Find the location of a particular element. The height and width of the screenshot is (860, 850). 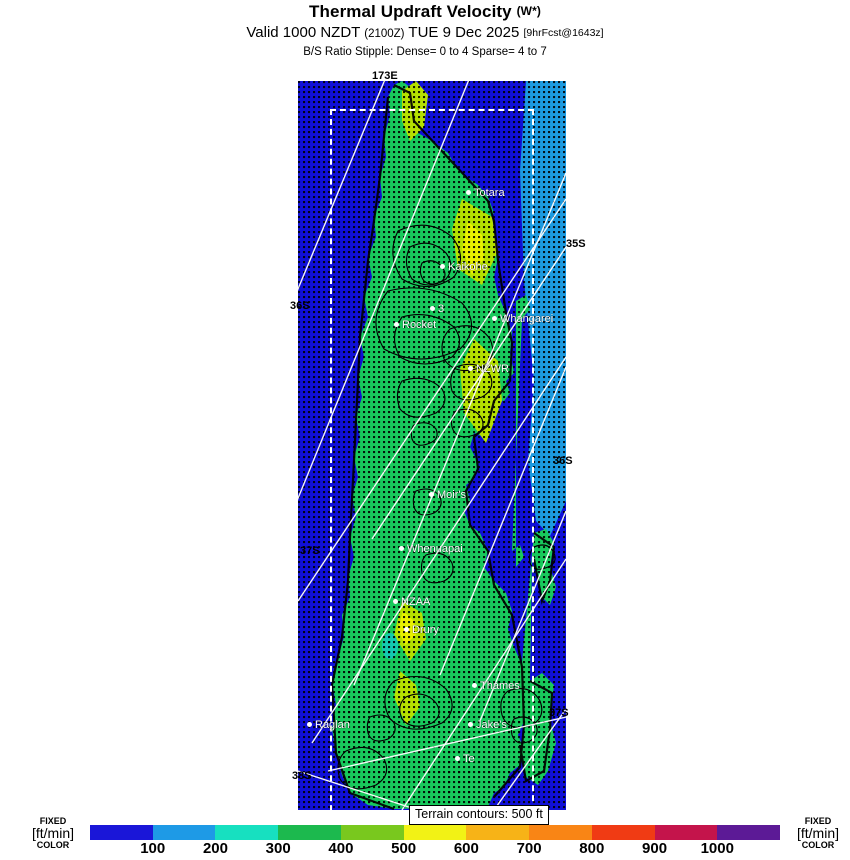

forecast-hour-tag: [9hrFcst@1643z] is located at coordinates (563, 33).